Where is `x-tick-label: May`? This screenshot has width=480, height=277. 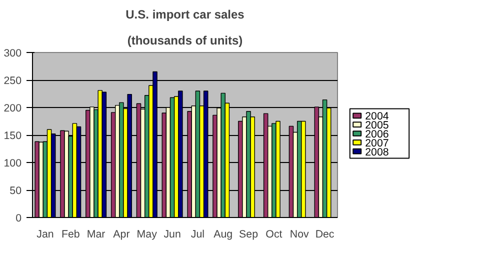
x-tick-label: May is located at coordinates (147, 234).